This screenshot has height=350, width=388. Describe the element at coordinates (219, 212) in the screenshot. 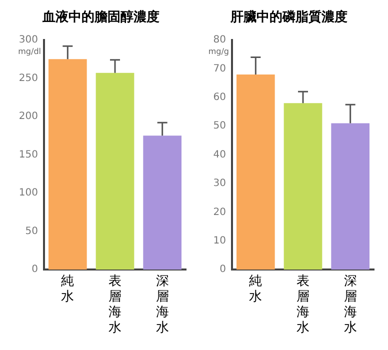

I see `y-tick-label: 20` at that location.